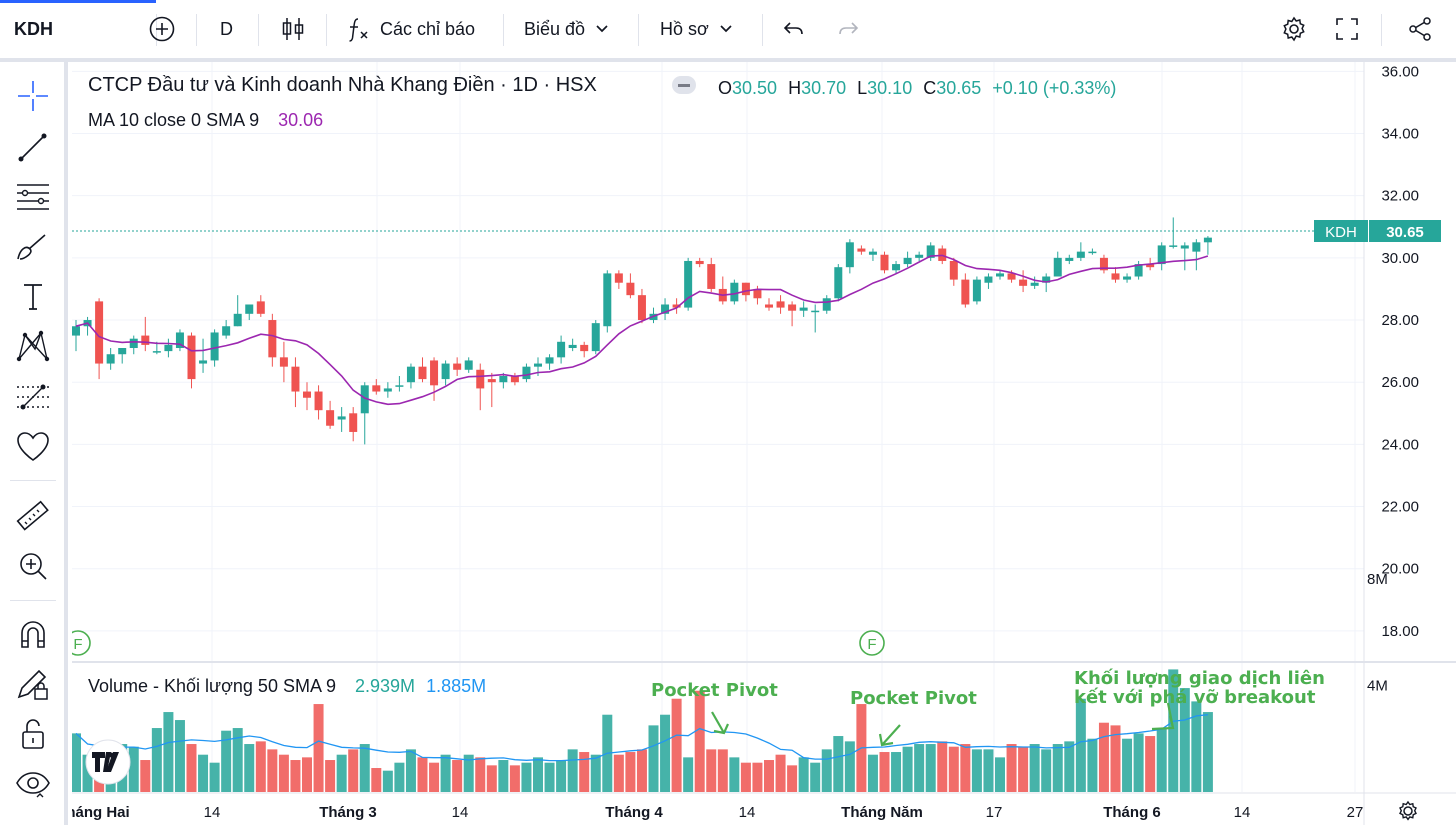 The width and height of the screenshot is (1456, 825). I want to click on legend-toggle-button, so click(684, 87).